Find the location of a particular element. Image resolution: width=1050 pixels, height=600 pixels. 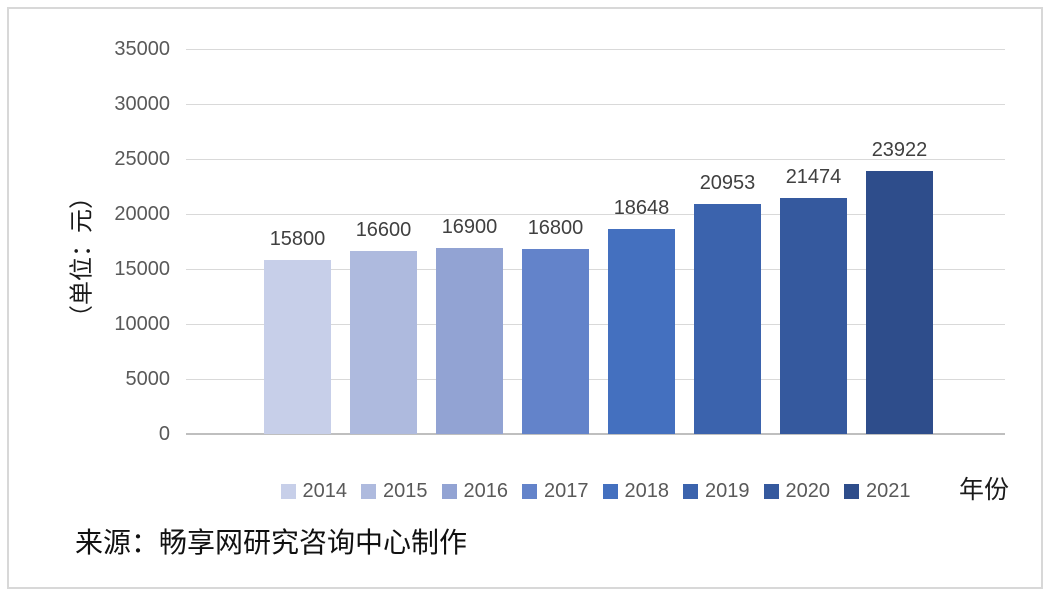

y-tick-label: 25000 is located at coordinates (142, 159).